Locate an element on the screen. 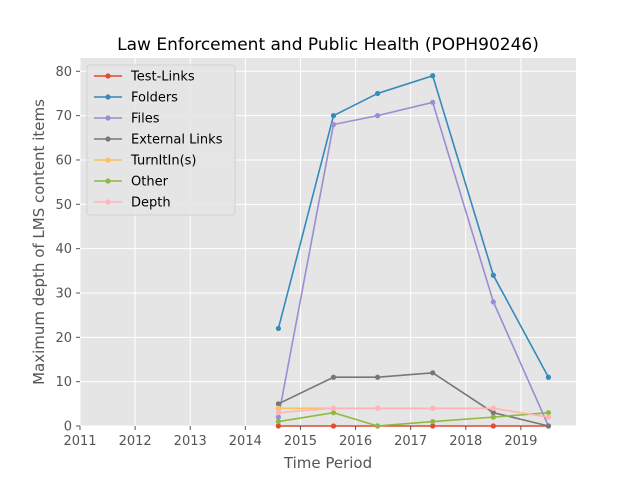 The width and height of the screenshot is (640, 480). x-tick-label: 2018 is located at coordinates (465, 441).